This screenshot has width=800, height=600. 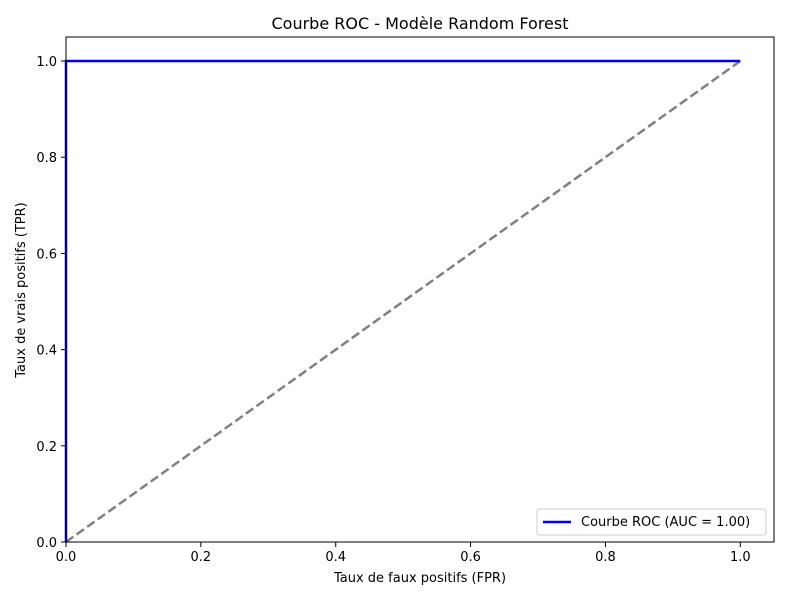 What do you see at coordinates (46, 351) in the screenshot?
I see `y-tick-label: 0.4` at bounding box center [46, 351].